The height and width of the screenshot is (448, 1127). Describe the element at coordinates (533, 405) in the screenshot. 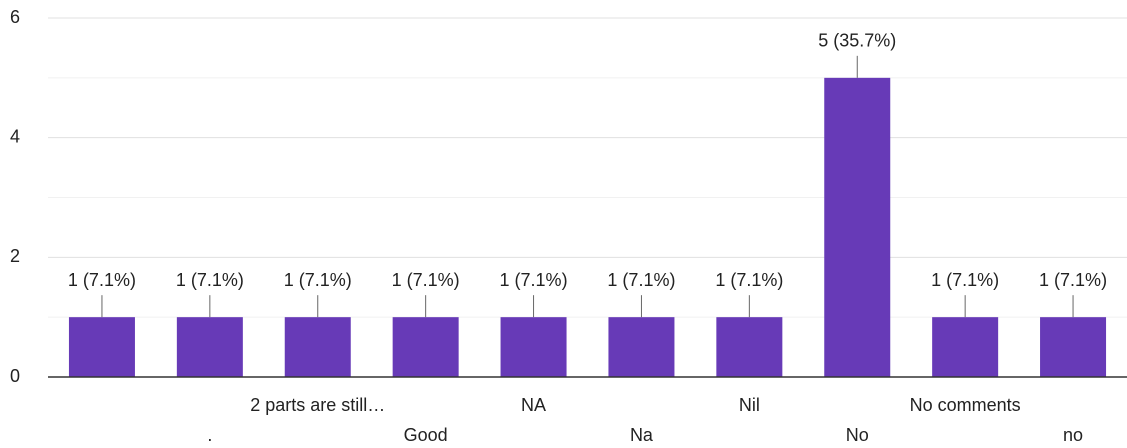

I see `x-tick-label: NA` at that location.